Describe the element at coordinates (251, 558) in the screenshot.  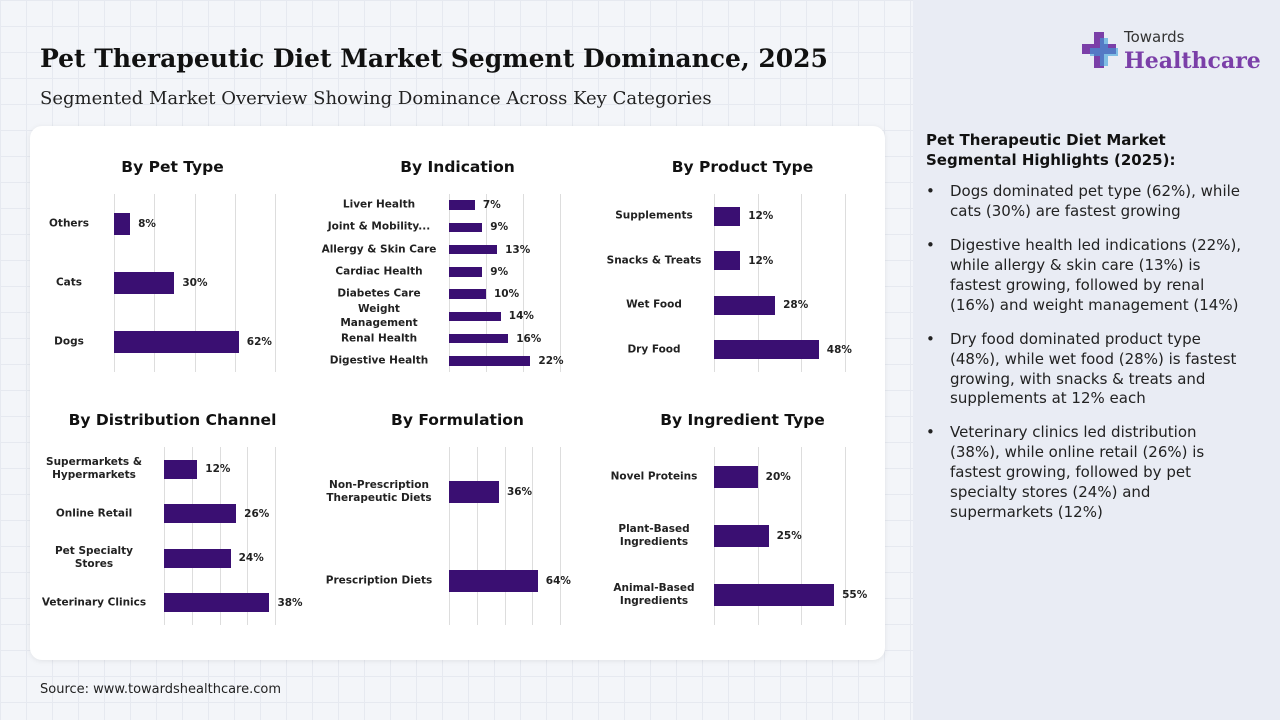
I see `value-label: 24%` at that location.